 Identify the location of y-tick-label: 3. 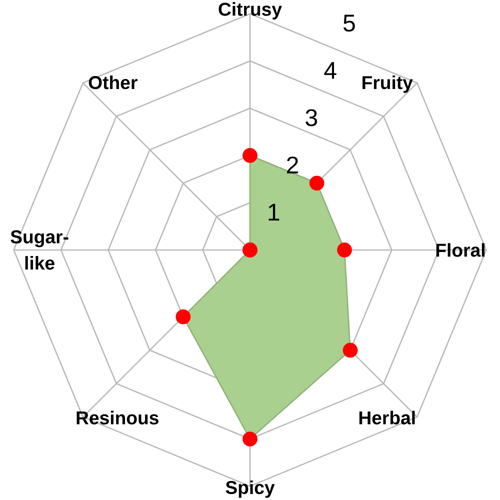
(312, 117).